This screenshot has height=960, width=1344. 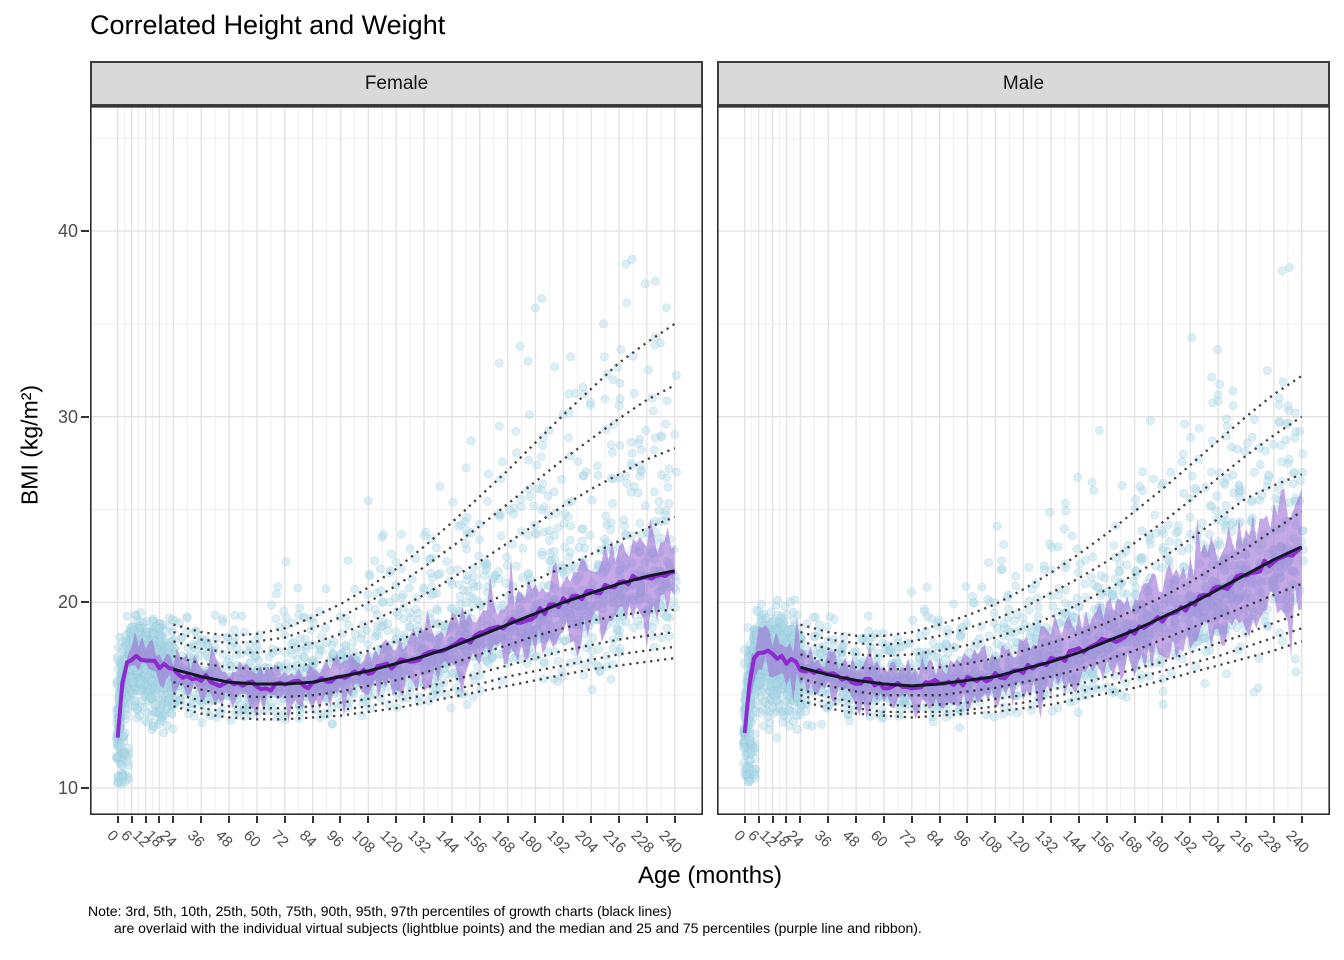 I want to click on growth-percentile-p75, so click(x=1051, y=590).